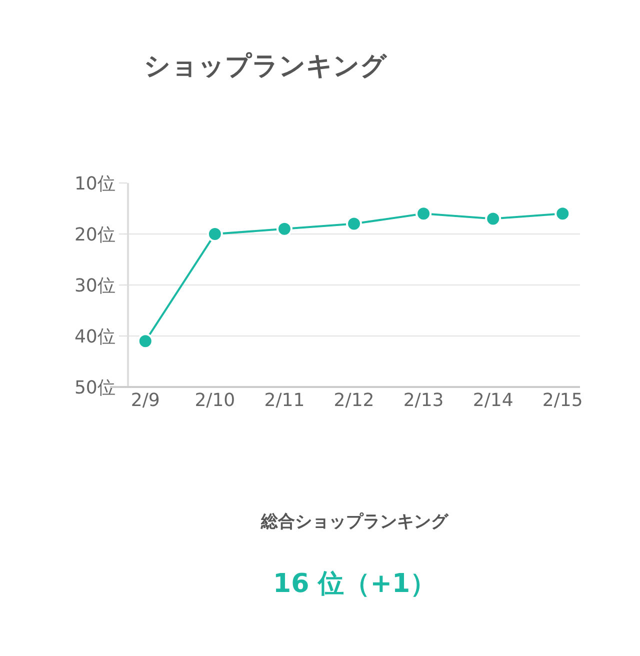  Describe the element at coordinates (95, 235) in the screenshot. I see `y-tick-label: 20位` at that location.